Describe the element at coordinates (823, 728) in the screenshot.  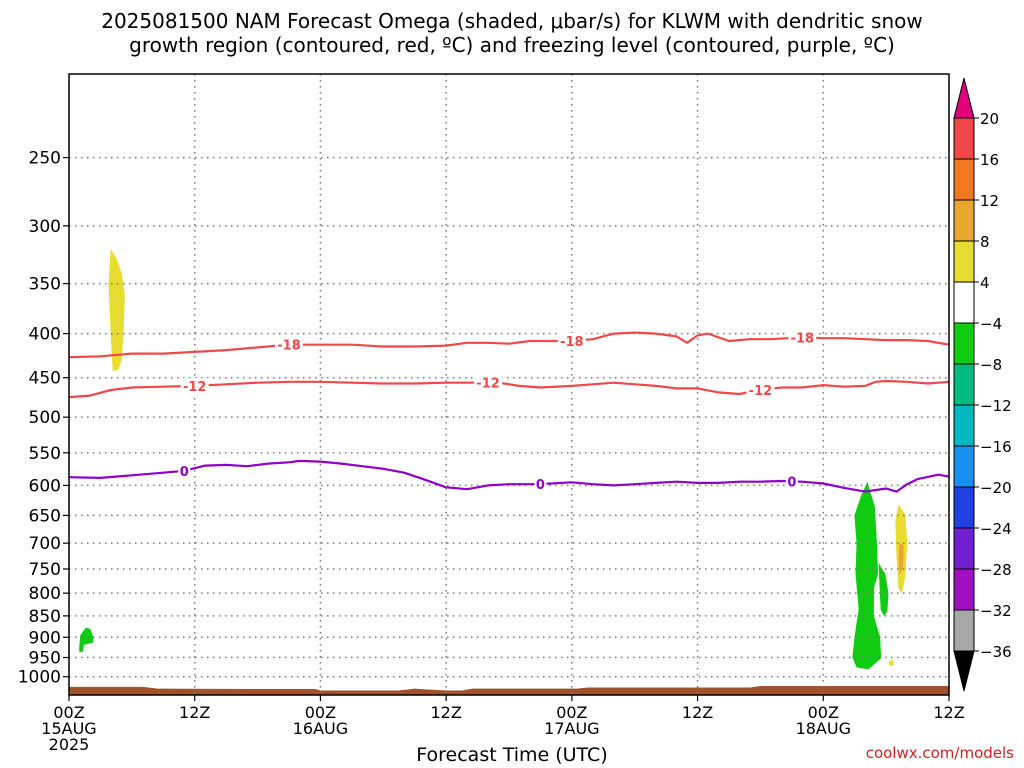
I see `x-tick-label: 18AUG` at that location.